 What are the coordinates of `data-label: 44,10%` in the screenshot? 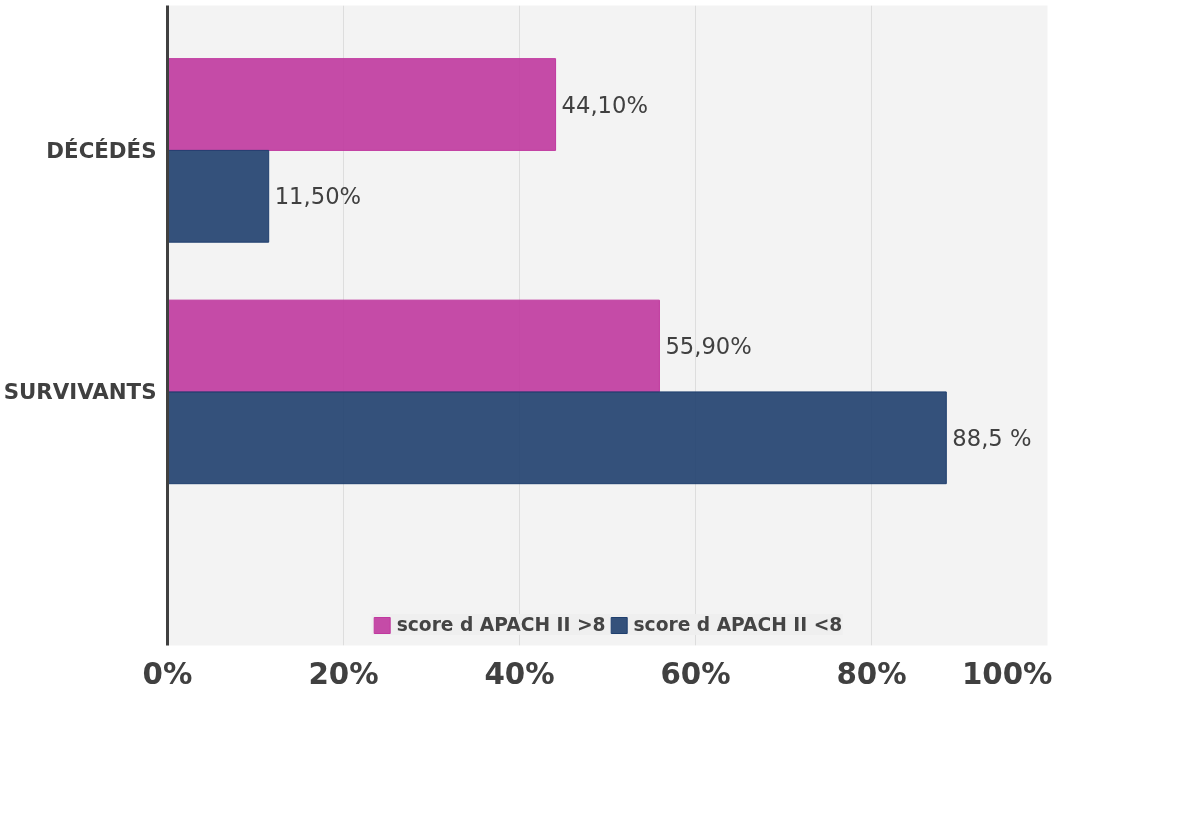 It's located at (604, 104).